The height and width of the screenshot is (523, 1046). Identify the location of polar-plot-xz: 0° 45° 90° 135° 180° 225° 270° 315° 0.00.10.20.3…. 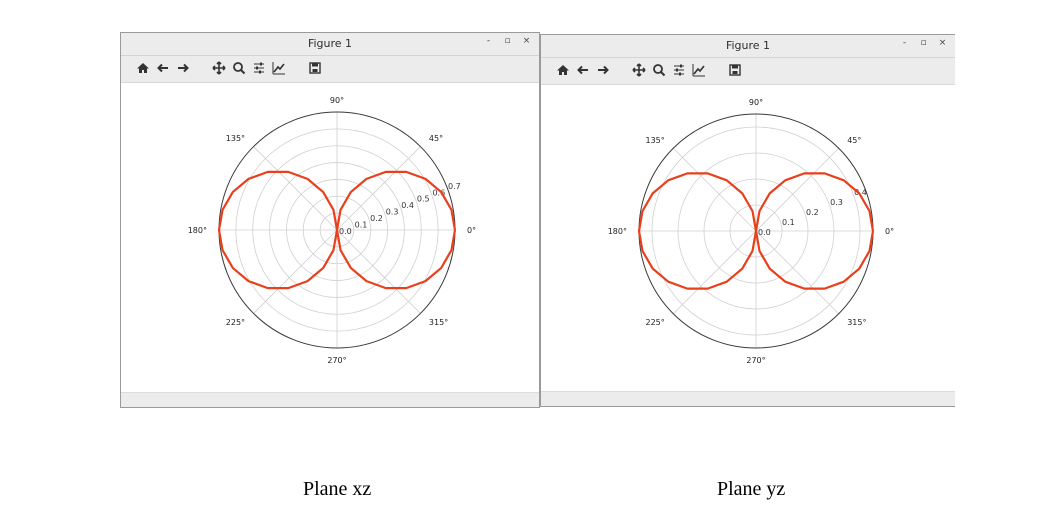
(332, 230).